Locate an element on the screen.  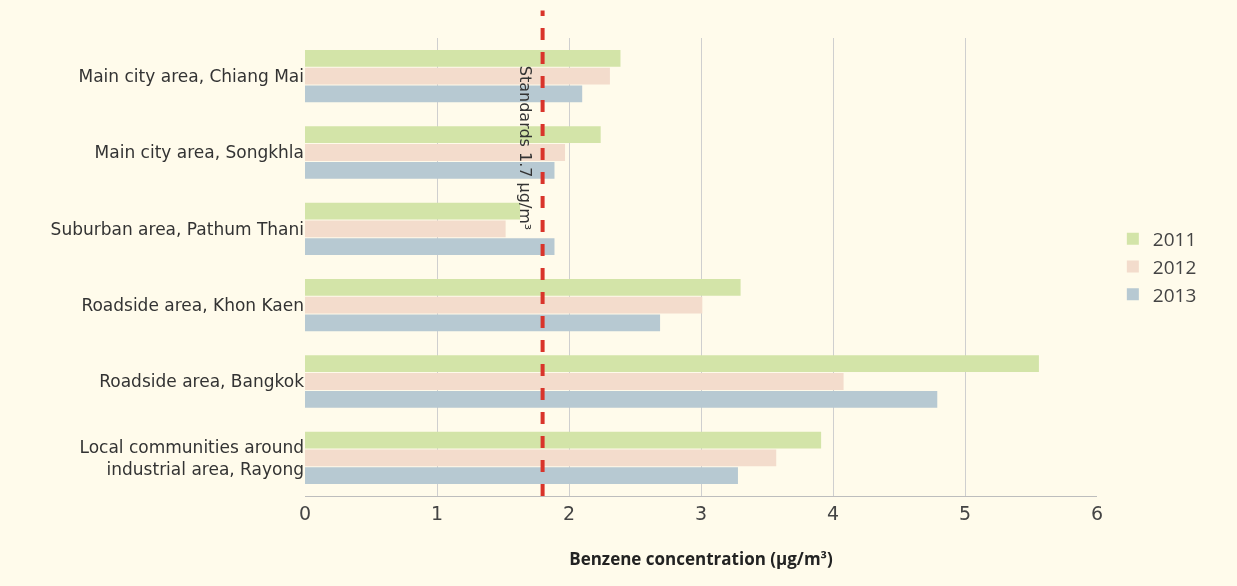
legend-label: 2013 is located at coordinates (1174, 294).